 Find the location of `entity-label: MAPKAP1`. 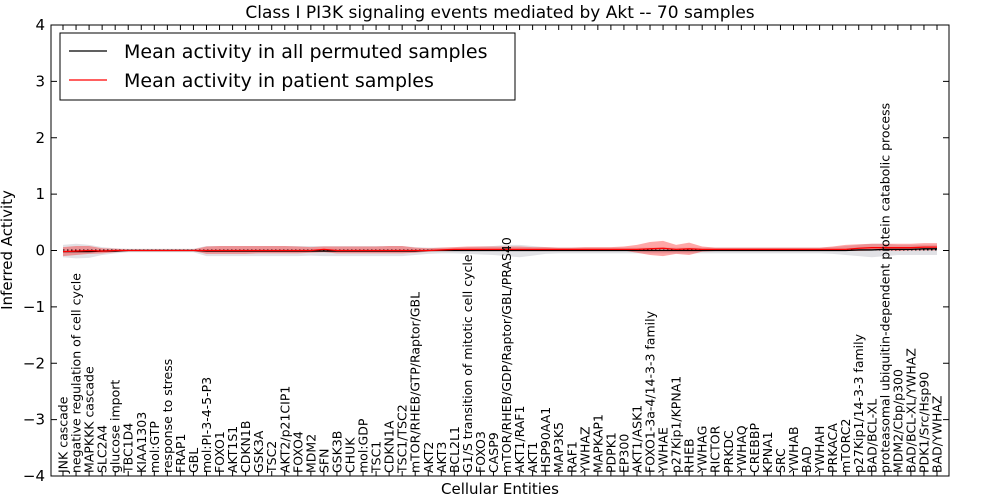

entity-label: MAPKAP1 is located at coordinates (597, 443).